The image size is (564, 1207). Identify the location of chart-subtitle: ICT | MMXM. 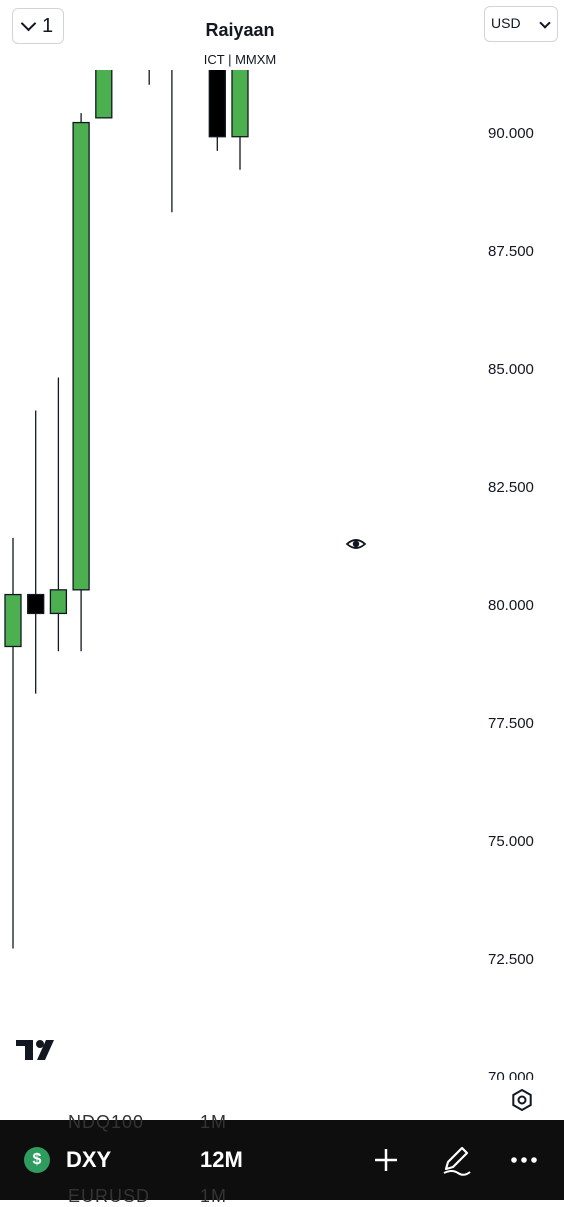
(240, 59).